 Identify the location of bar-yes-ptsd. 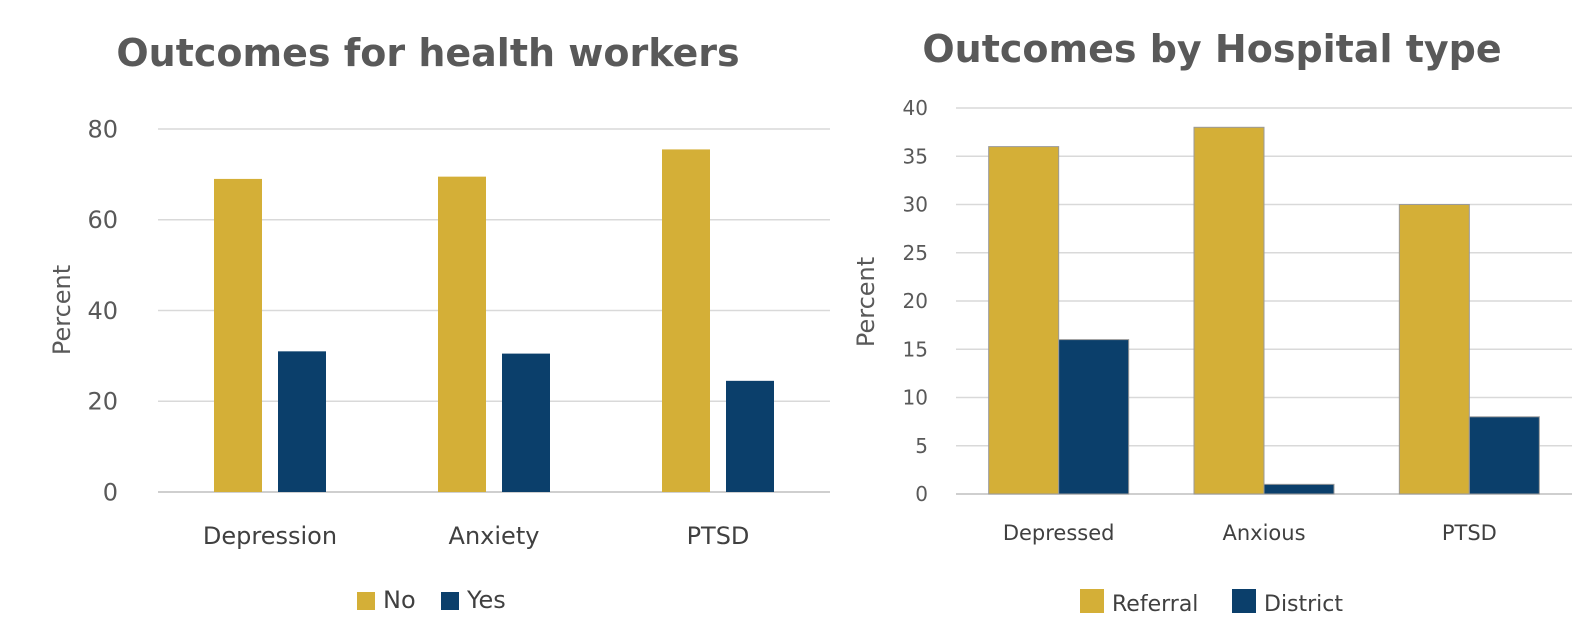
(750, 436).